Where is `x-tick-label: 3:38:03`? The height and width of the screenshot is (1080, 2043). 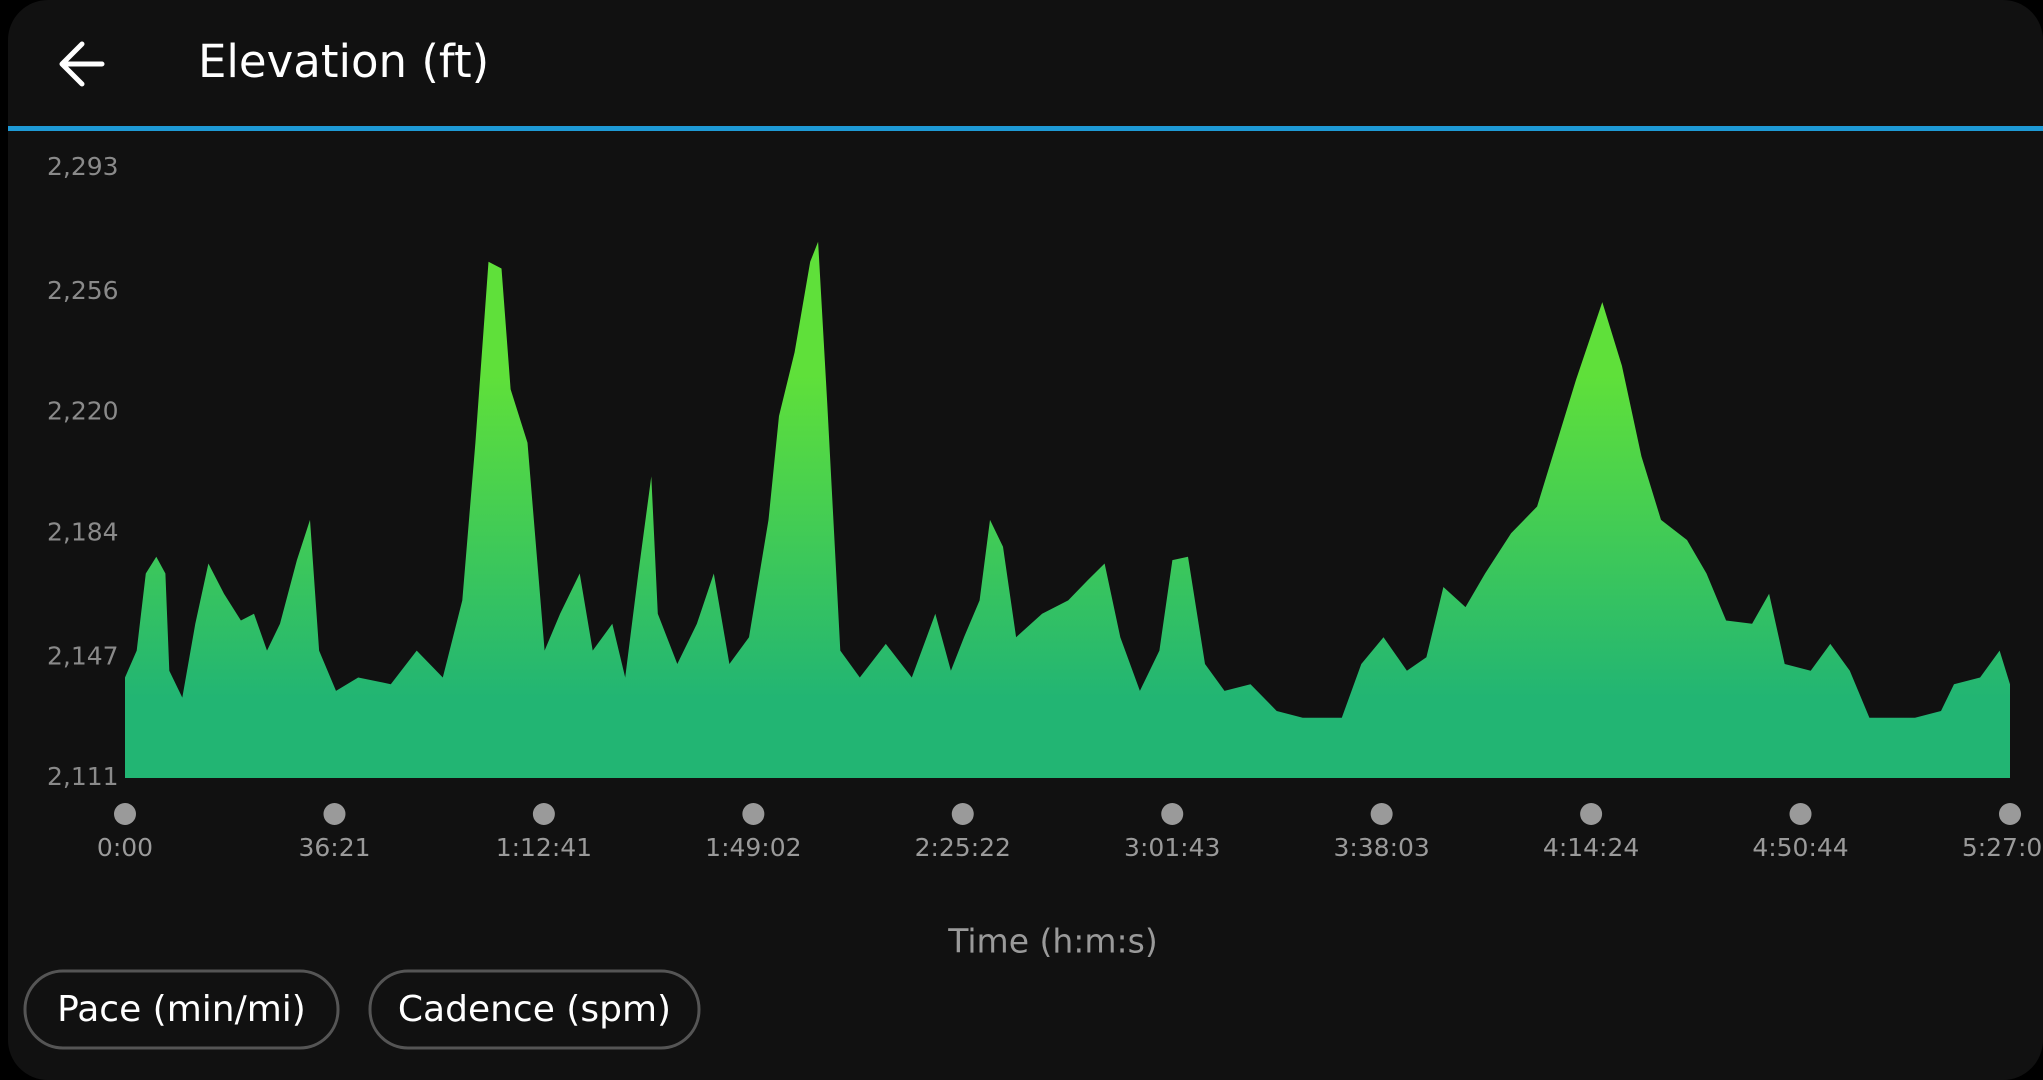 x-tick-label: 3:38:03 is located at coordinates (1381, 847).